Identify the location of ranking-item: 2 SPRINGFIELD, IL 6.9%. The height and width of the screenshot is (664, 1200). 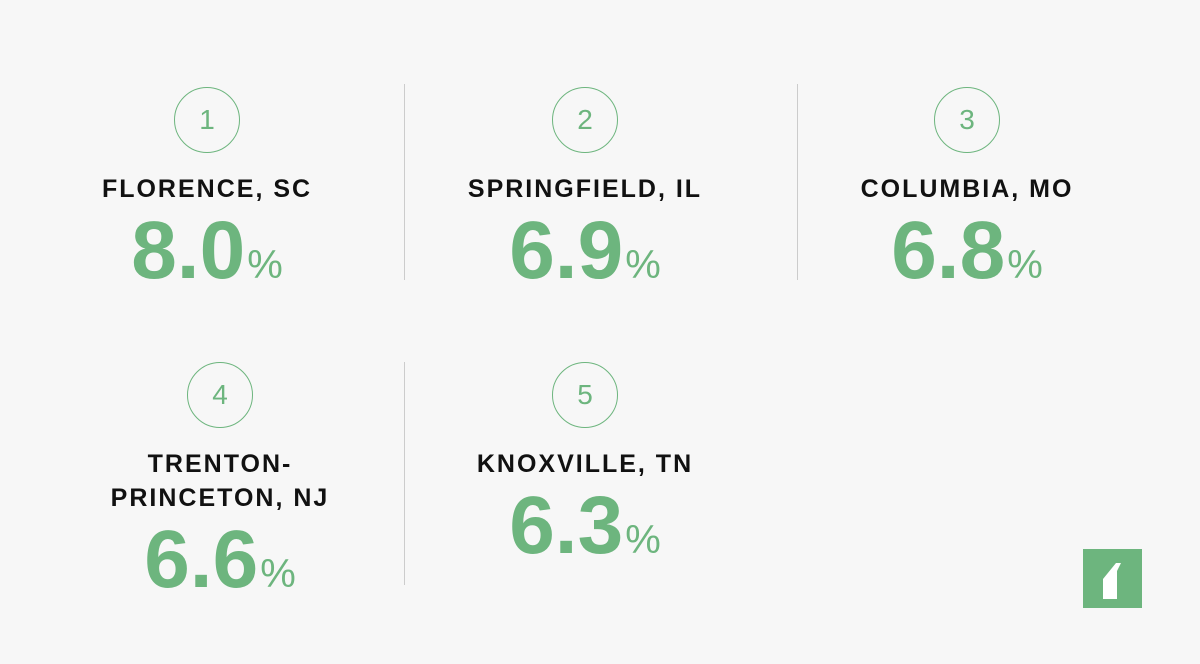
(585, 191).